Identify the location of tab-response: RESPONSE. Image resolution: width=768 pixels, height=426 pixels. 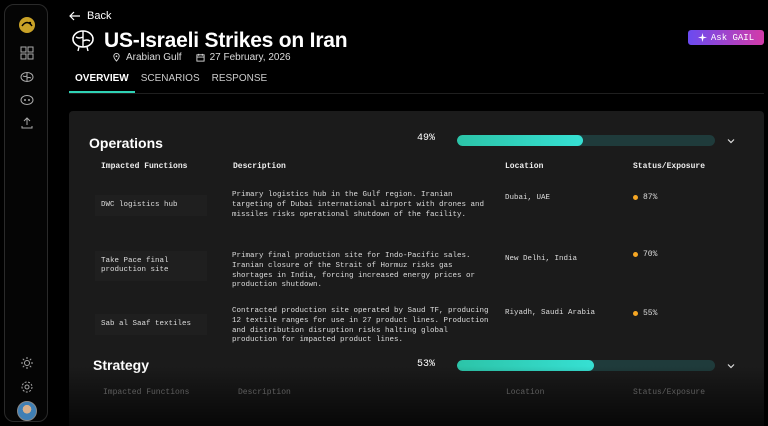
(239, 78).